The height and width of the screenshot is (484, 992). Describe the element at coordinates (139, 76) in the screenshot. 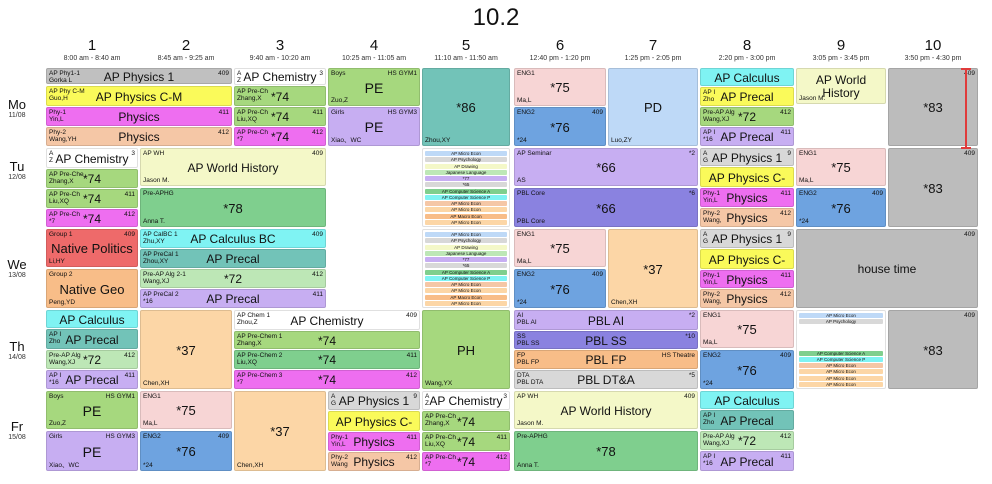

I see `lesson-cell: AP Physics 1 AP Phy1-1 Gorka L 409` at that location.